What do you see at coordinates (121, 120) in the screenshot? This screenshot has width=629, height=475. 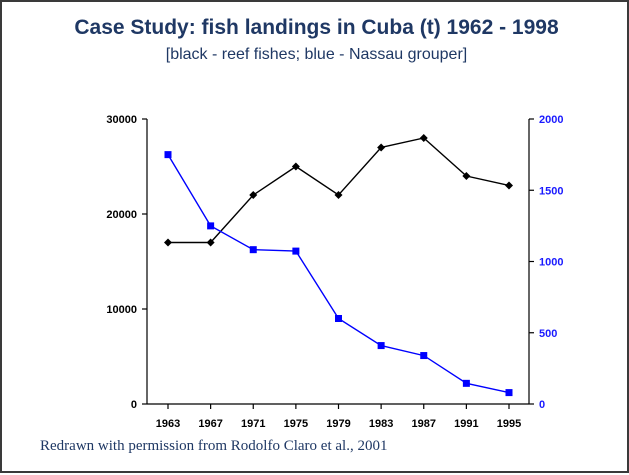 I see `left-tick-label: 30000` at bounding box center [121, 120].